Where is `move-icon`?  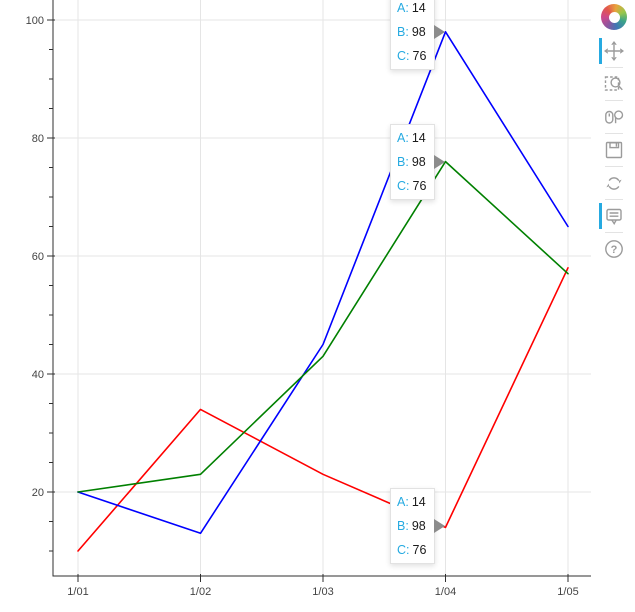
move-icon is located at coordinates (614, 51).